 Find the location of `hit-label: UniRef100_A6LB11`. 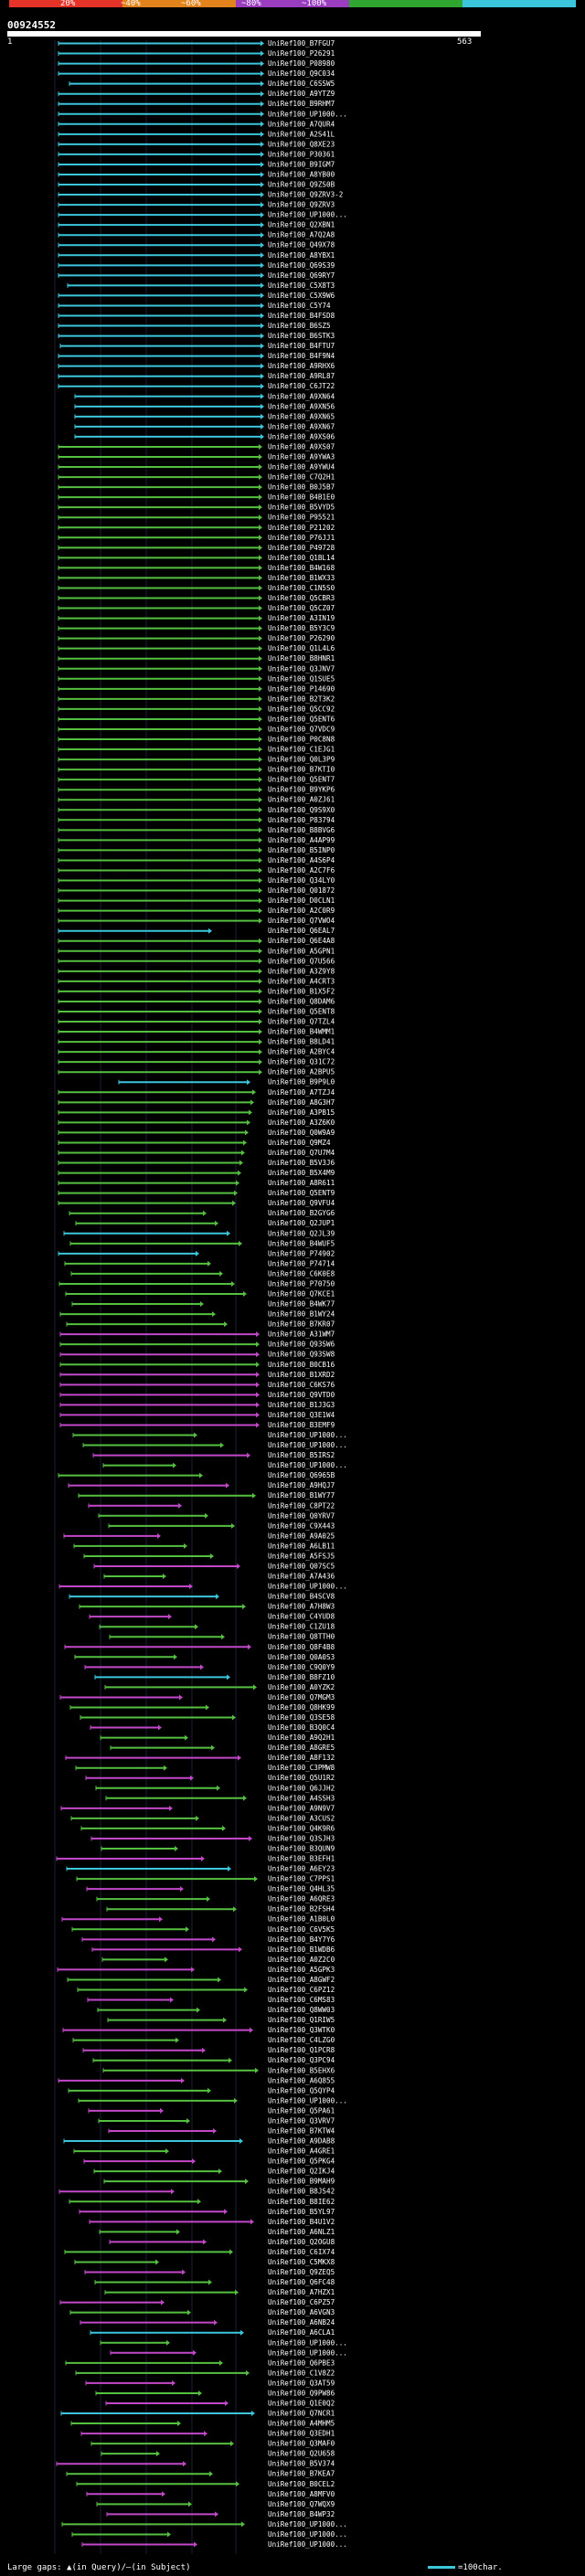

hit-label: UniRef100_A6LB11 is located at coordinates (301, 1546).